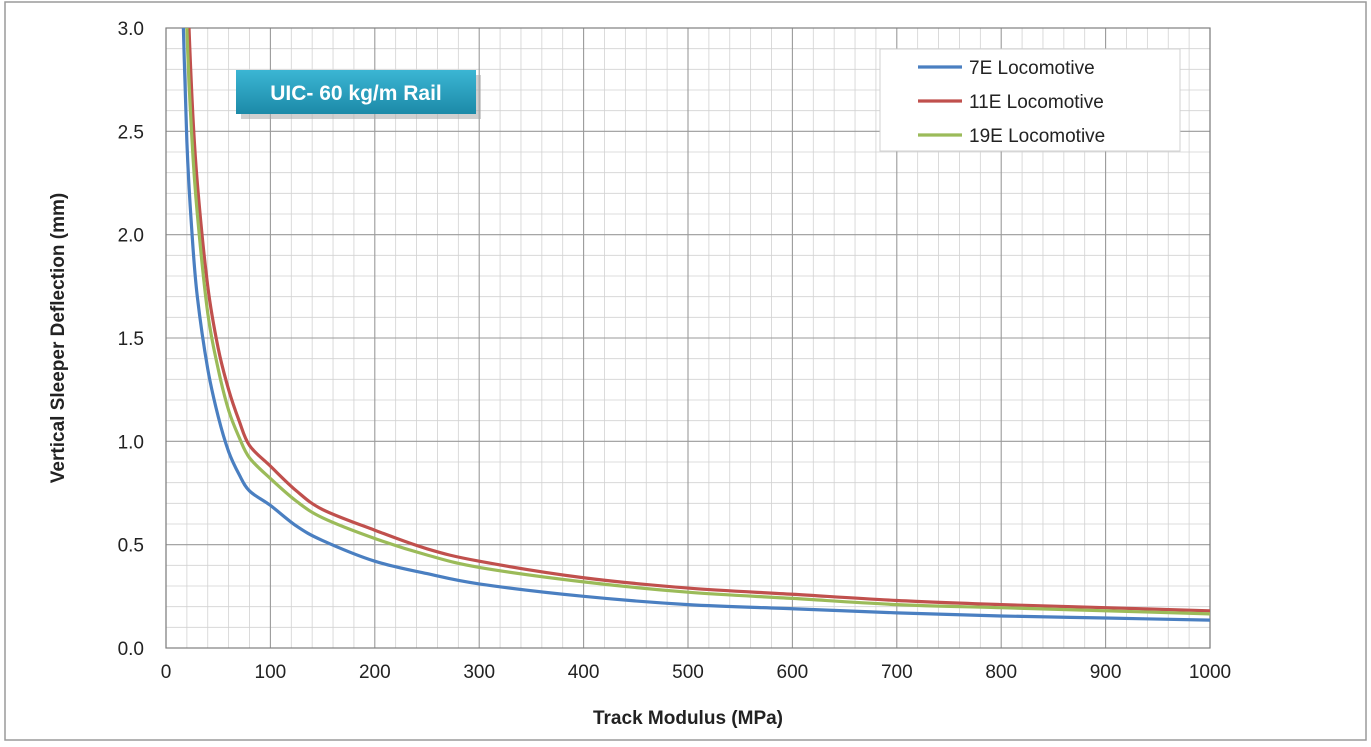 The image size is (1371, 747). What do you see at coordinates (897, 672) in the screenshot?
I see `x-tick-label: 700` at bounding box center [897, 672].